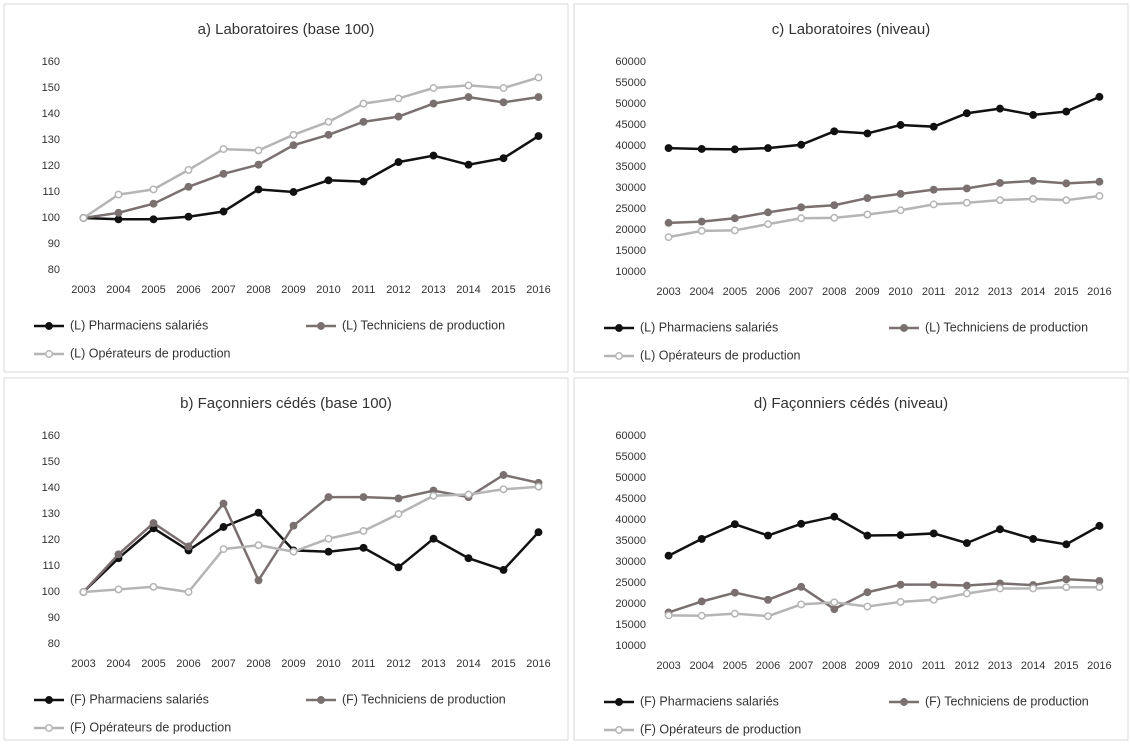  Describe the element at coordinates (630, 625) in the screenshot. I see `y-tick-label: 15000` at that location.